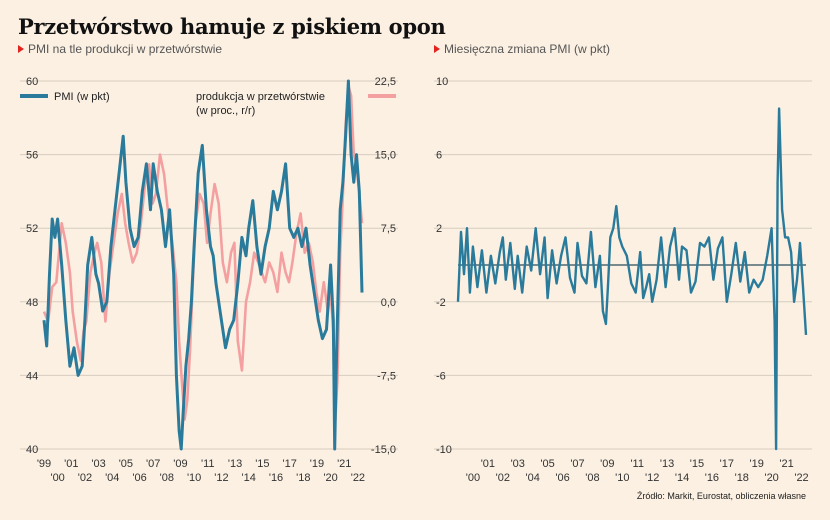  I want to click on left-x-tick-label: '99, so click(44, 464).